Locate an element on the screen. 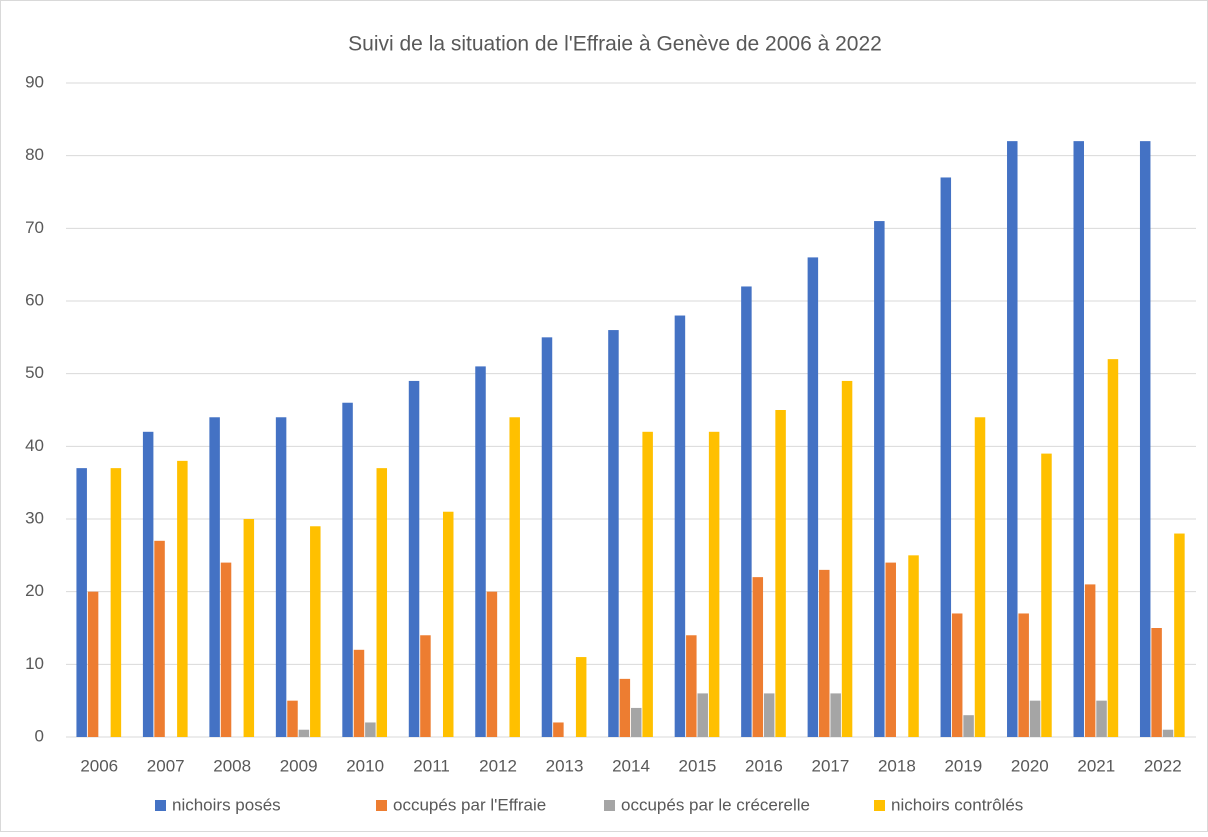 This screenshot has width=1208, height=837. x-tick-label: 2020 is located at coordinates (1030, 765).